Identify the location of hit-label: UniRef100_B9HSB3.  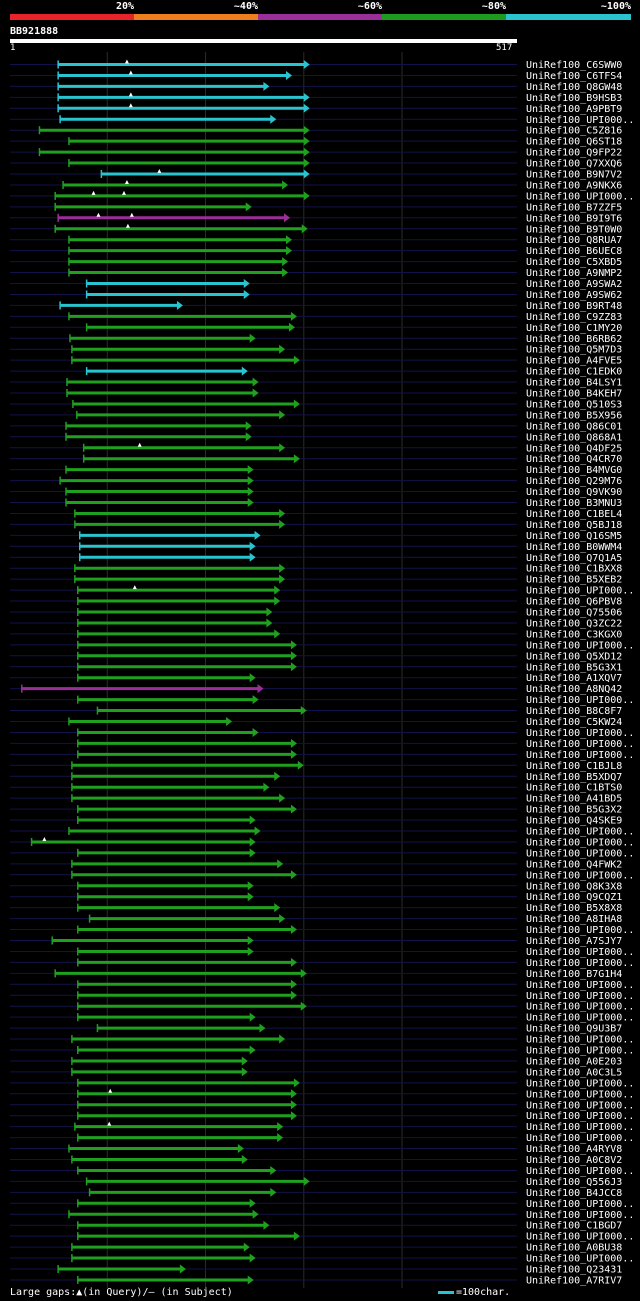
(574, 98).